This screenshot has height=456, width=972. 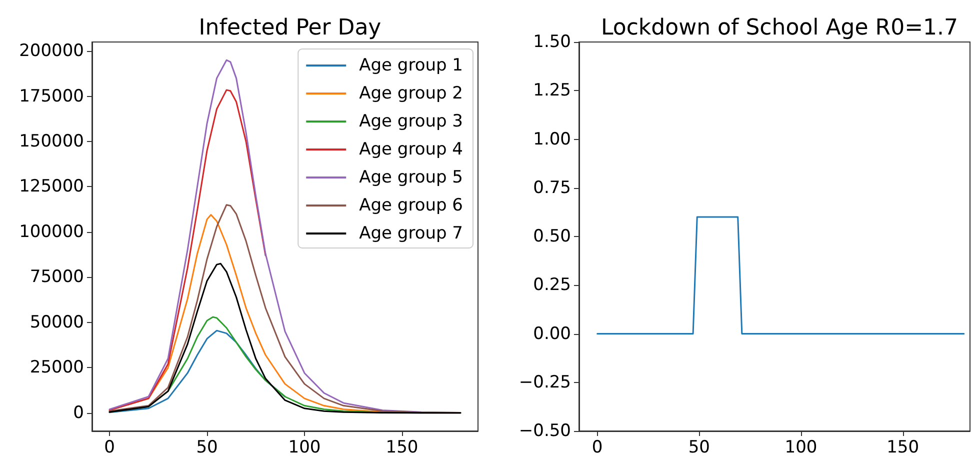 I want to click on y-tick-label: 75000, so click(x=57, y=277).